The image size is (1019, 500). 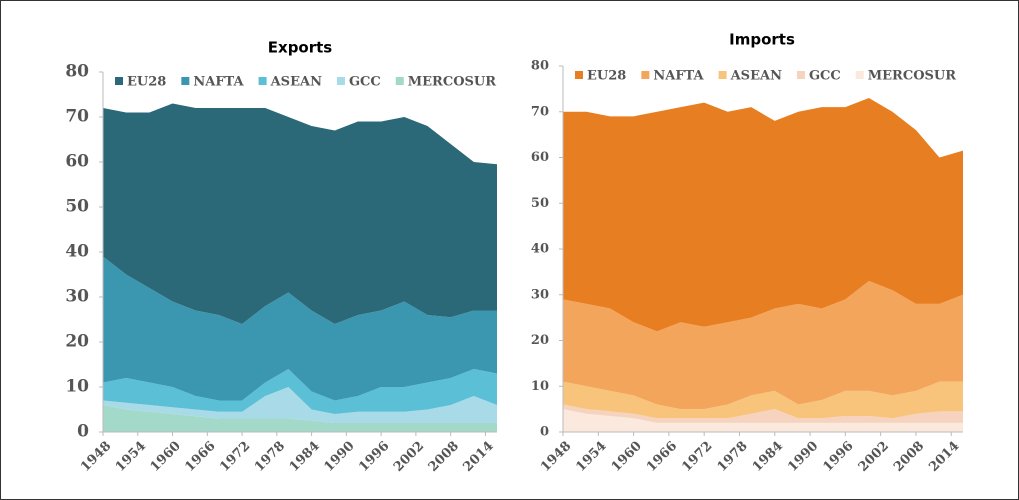 I want to click on chart-title: Exports, so click(x=300, y=48).